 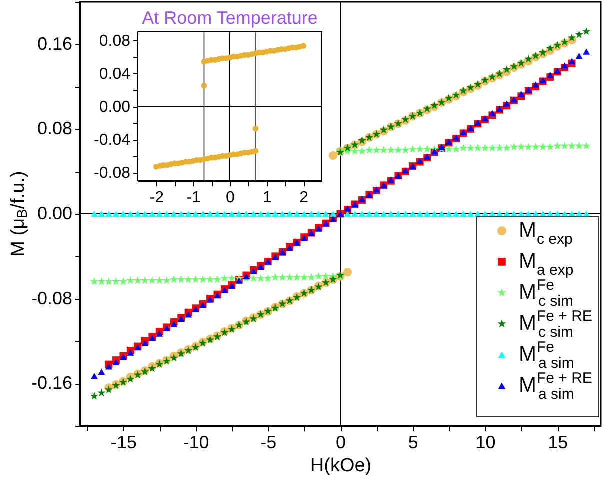 What do you see at coordinates (304, 198) in the screenshot?
I see `x-tick-label: 2` at bounding box center [304, 198].